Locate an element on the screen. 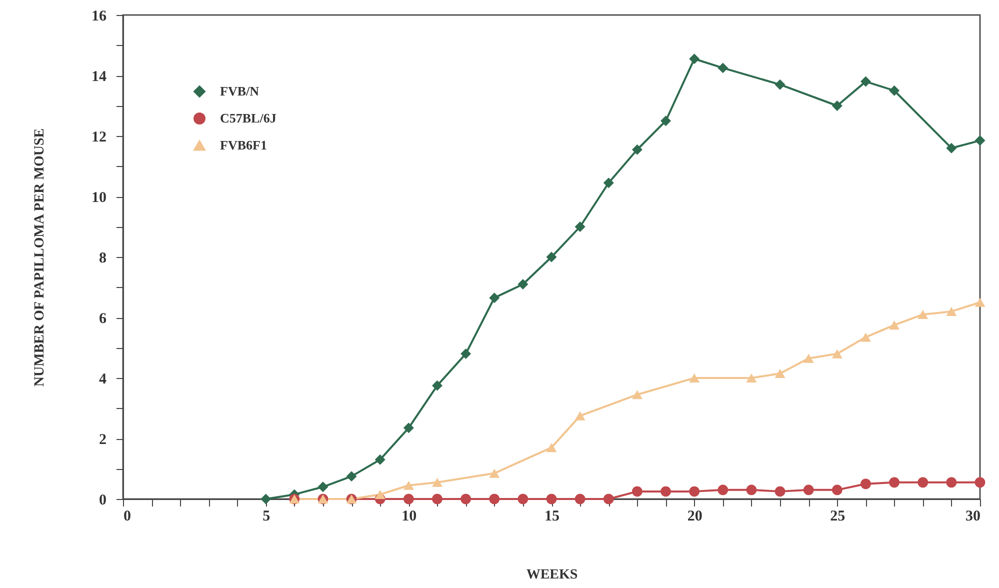 This screenshot has width=999, height=588. x-tick-label: 25 is located at coordinates (838, 516).